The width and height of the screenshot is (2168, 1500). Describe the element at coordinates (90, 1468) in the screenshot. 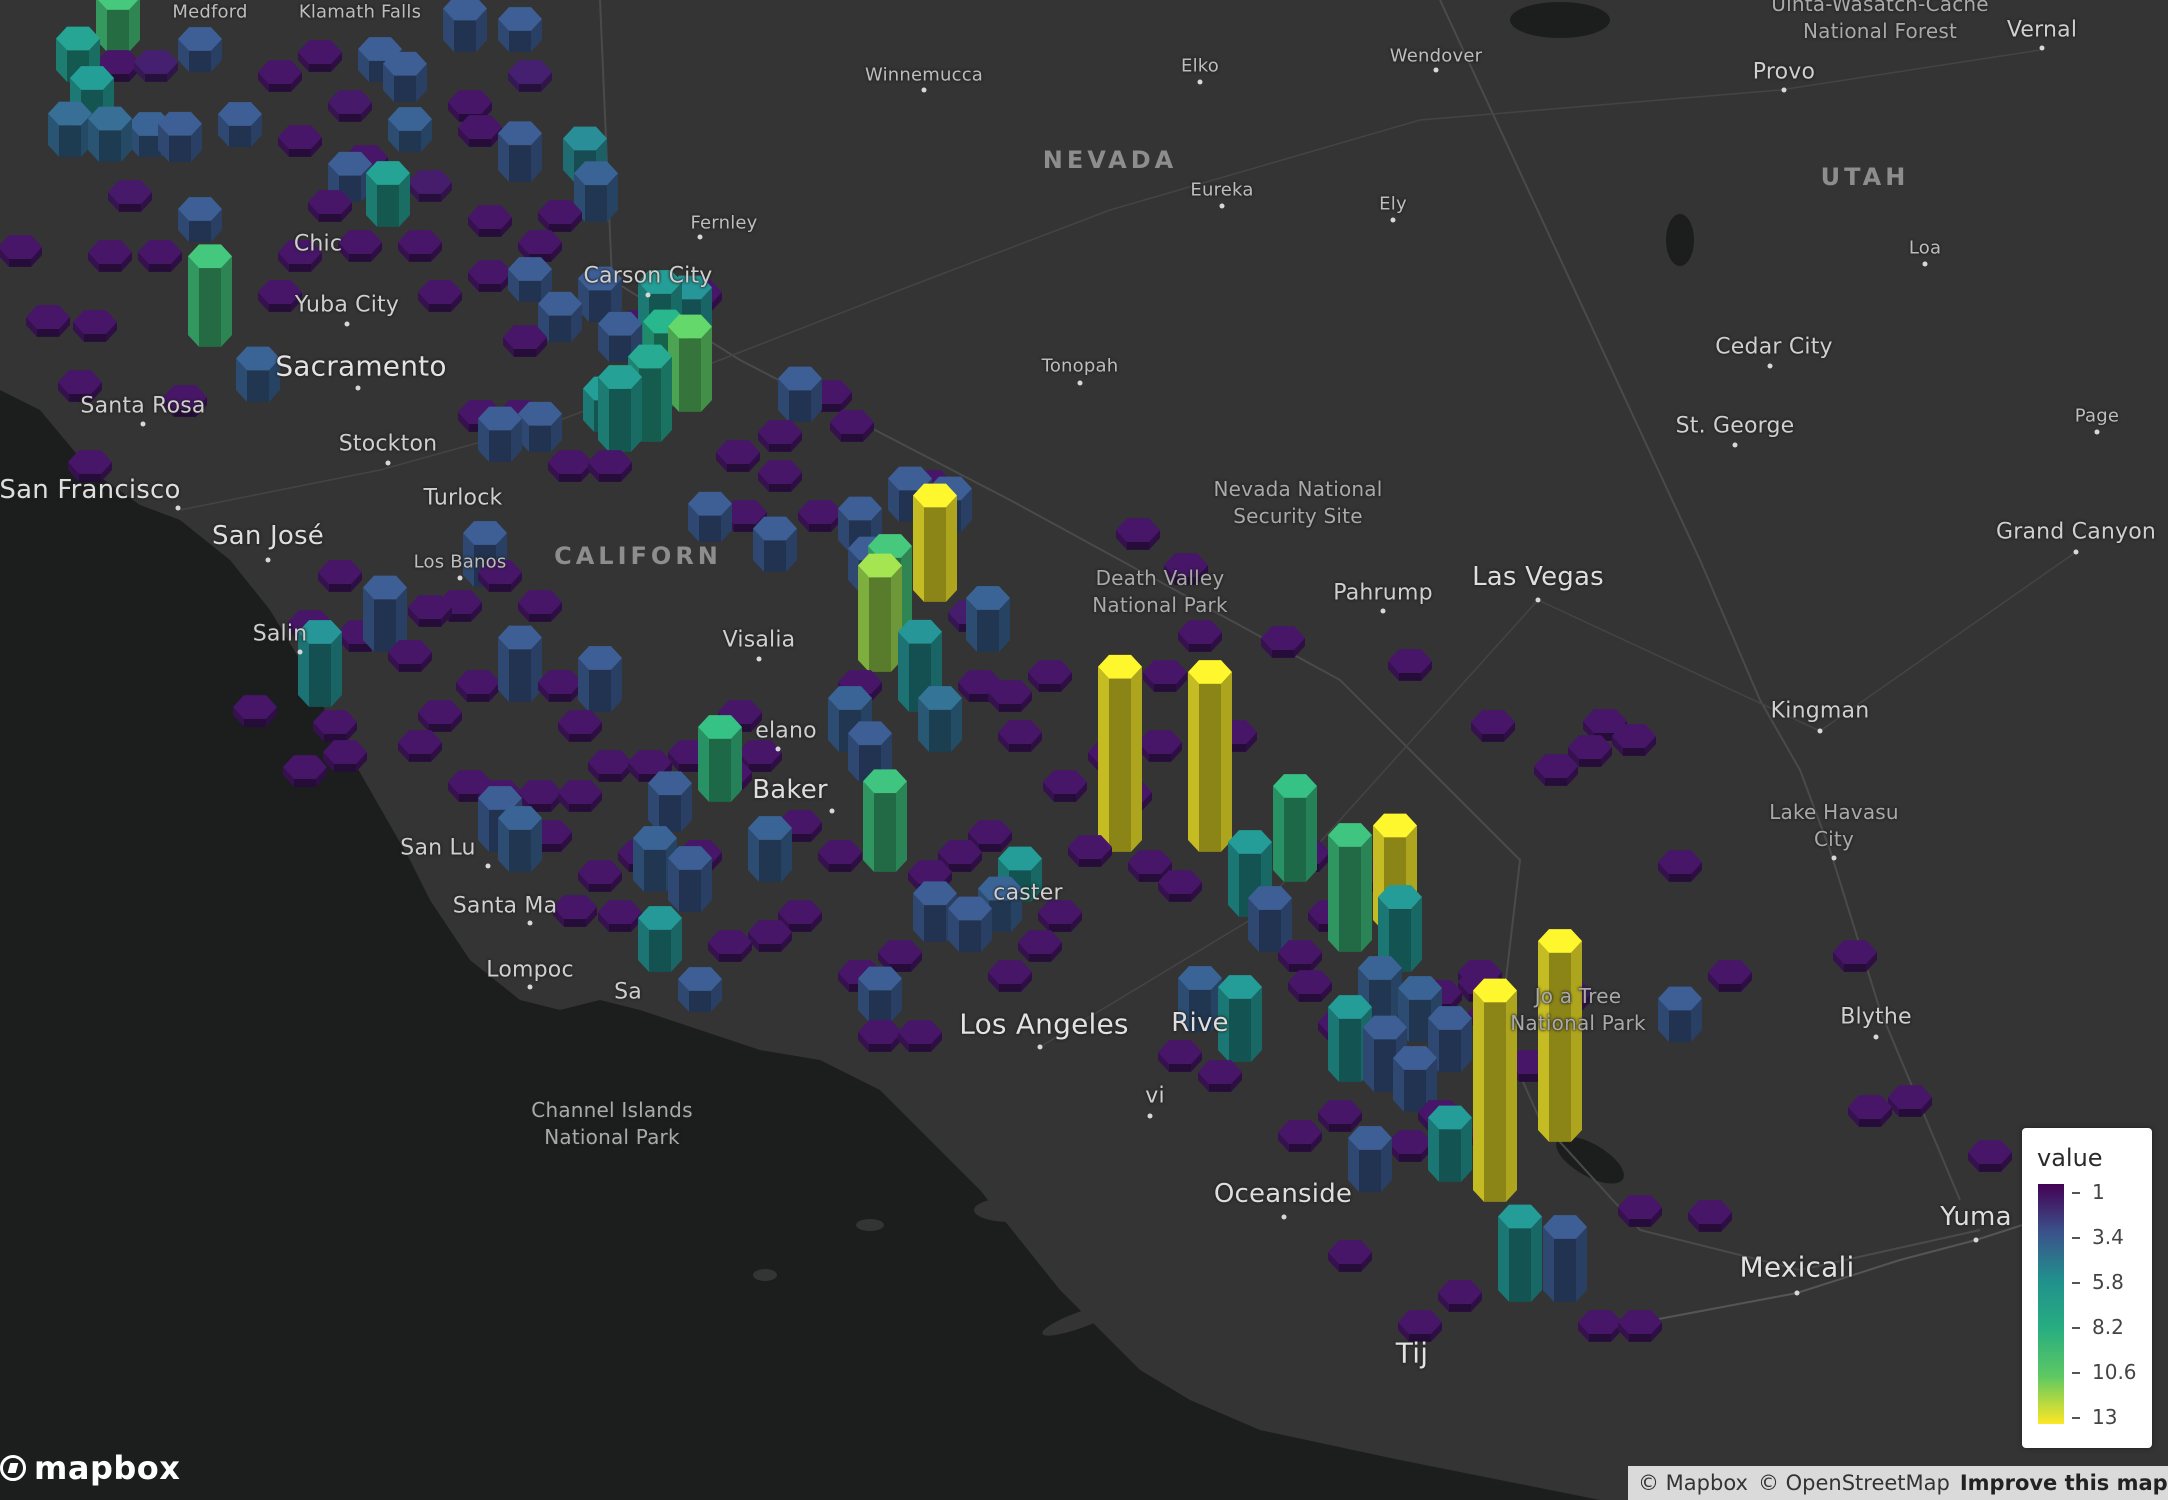

I see `mapbox-logo: mapbox` at that location.